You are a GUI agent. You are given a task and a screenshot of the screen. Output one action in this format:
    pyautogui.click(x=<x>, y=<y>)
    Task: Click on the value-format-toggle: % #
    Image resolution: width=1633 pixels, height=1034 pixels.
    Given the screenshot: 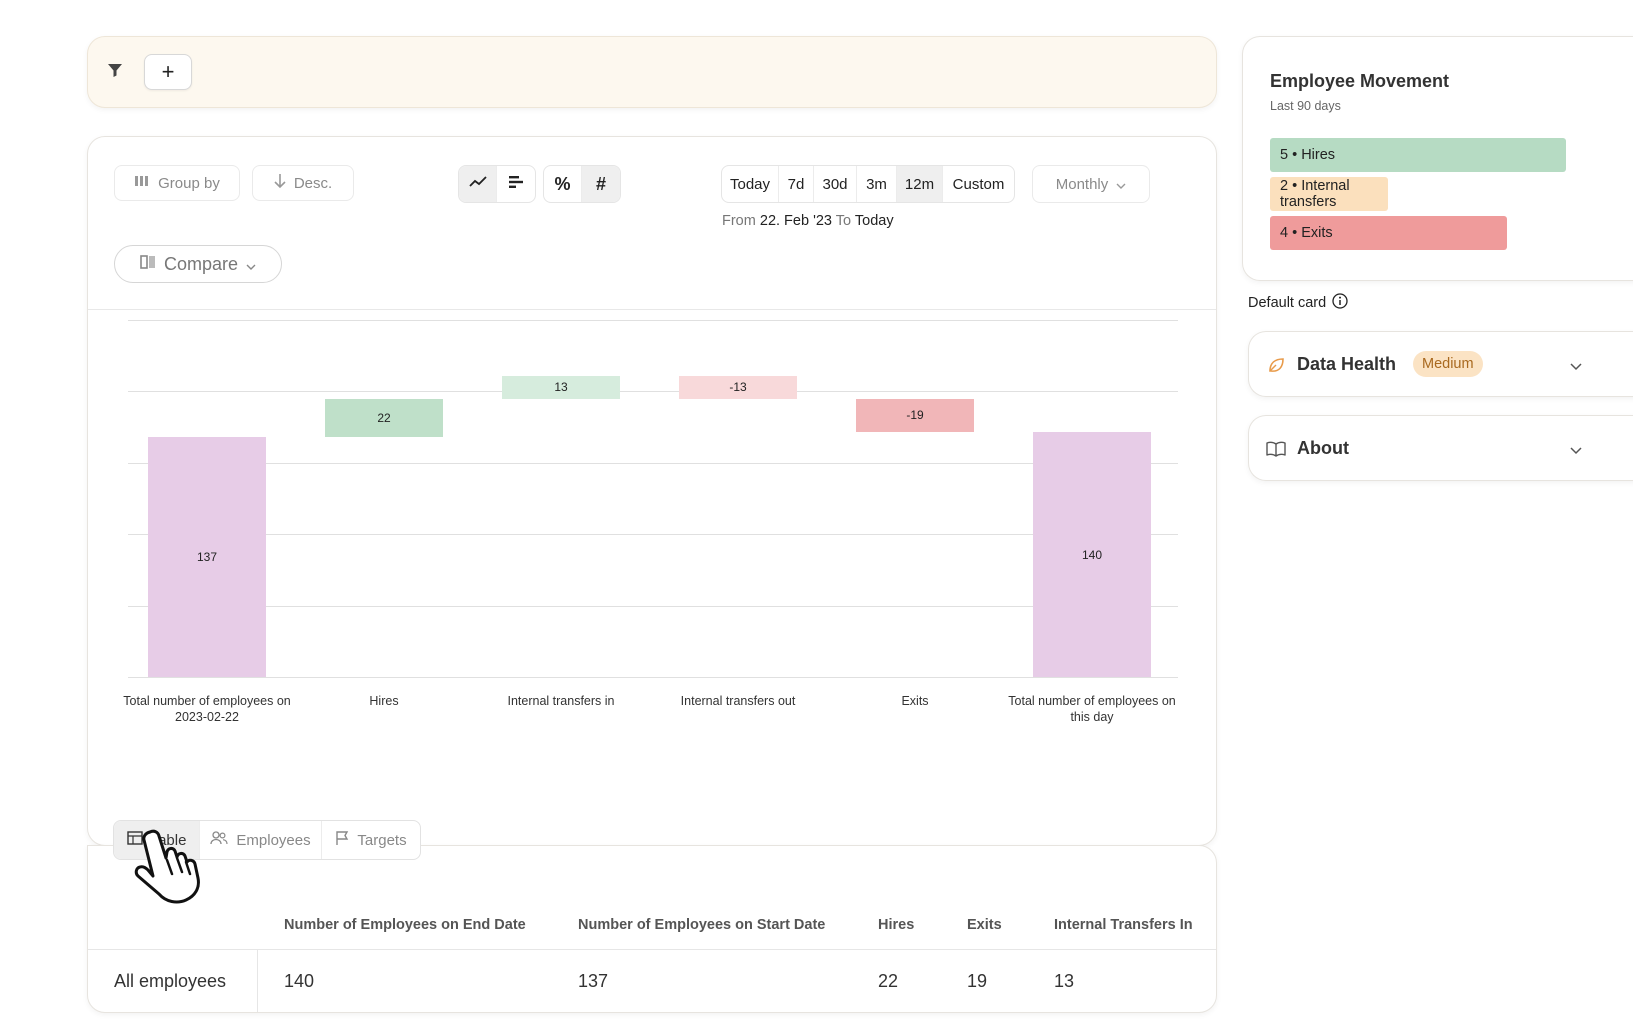 What is the action you would take?
    pyautogui.click(x=582, y=184)
    